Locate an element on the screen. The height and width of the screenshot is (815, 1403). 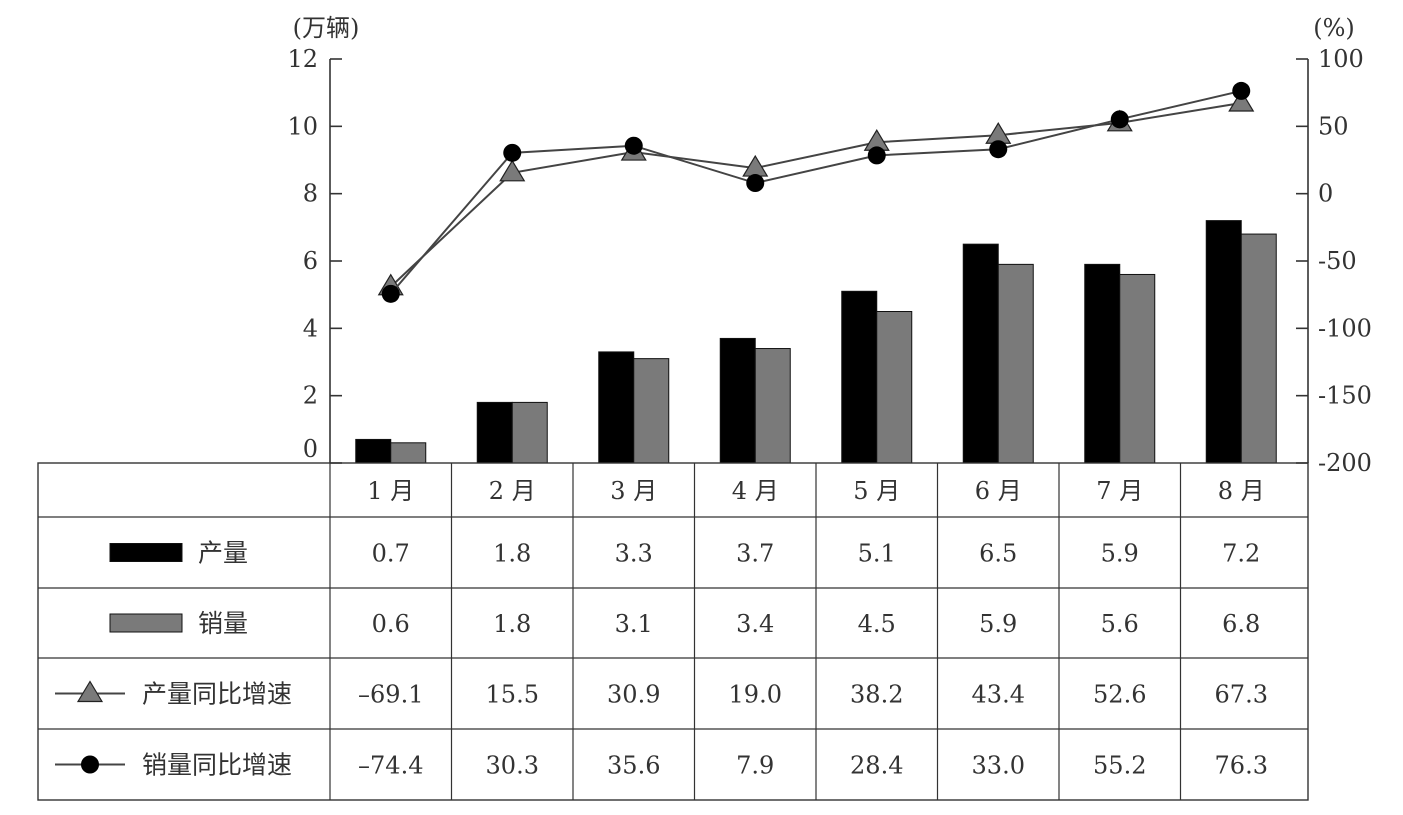
right-axis-unit: (%) is located at coordinates (1334, 28).